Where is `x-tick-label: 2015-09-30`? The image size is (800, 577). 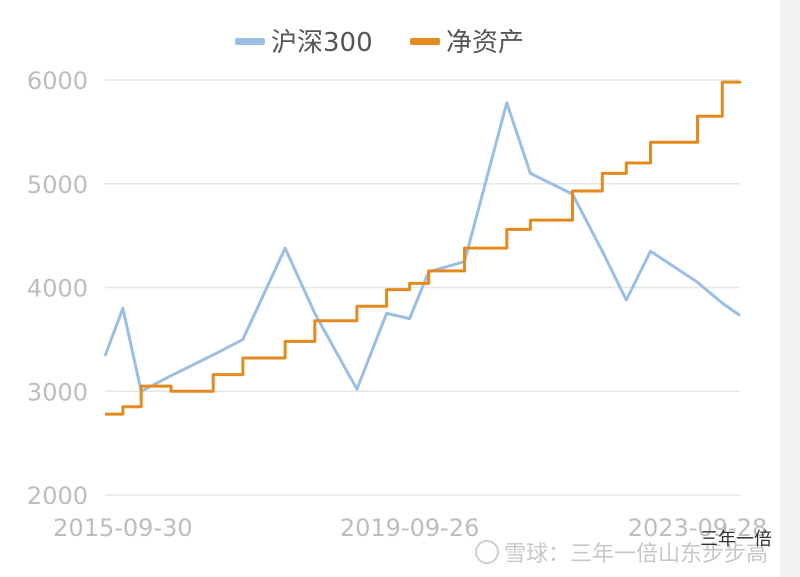
x-tick-label: 2015-09-30 is located at coordinates (122, 528).